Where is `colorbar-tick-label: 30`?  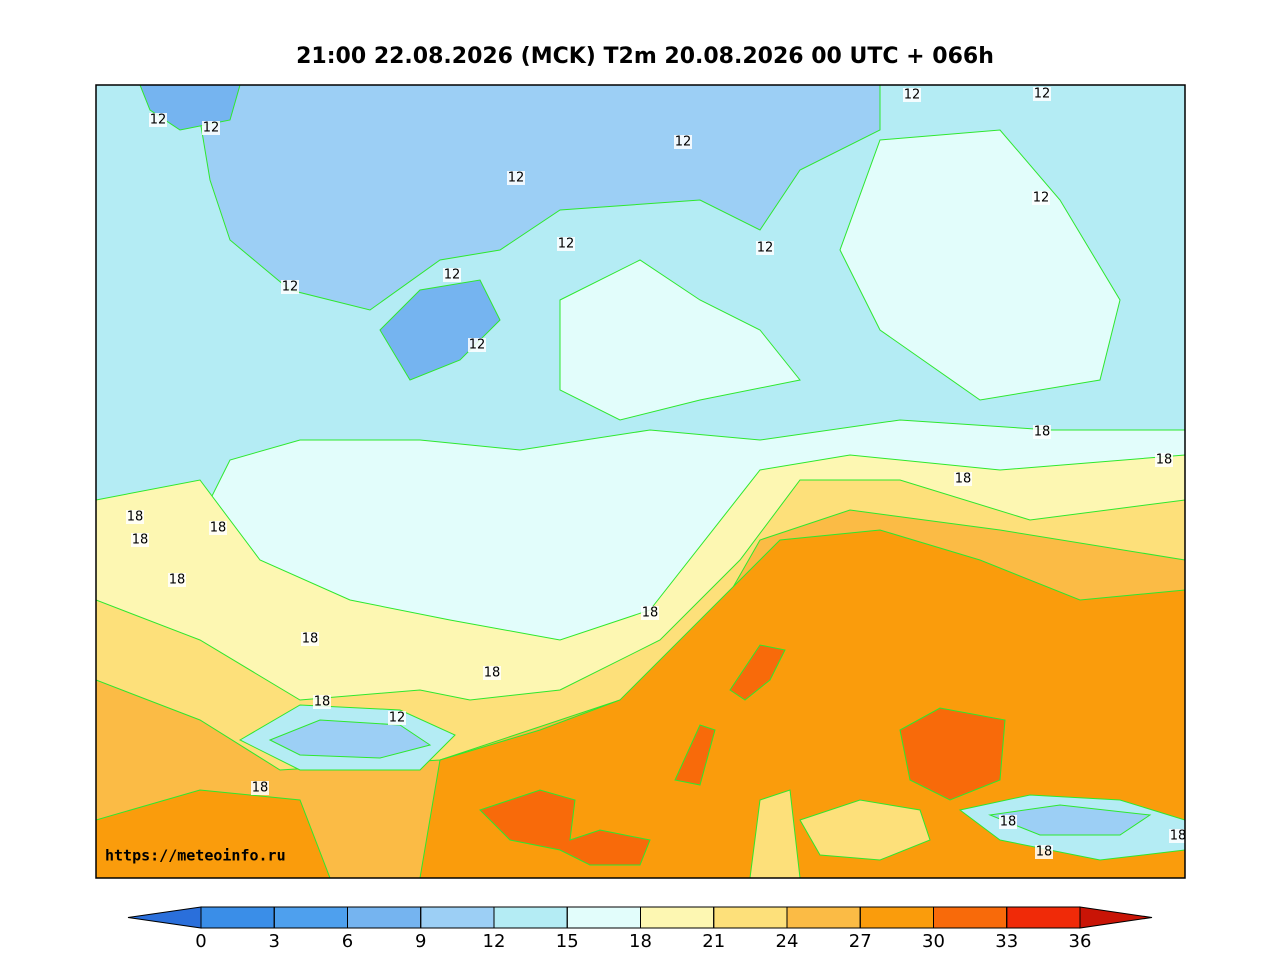 colorbar-tick-label: 30 is located at coordinates (933, 941).